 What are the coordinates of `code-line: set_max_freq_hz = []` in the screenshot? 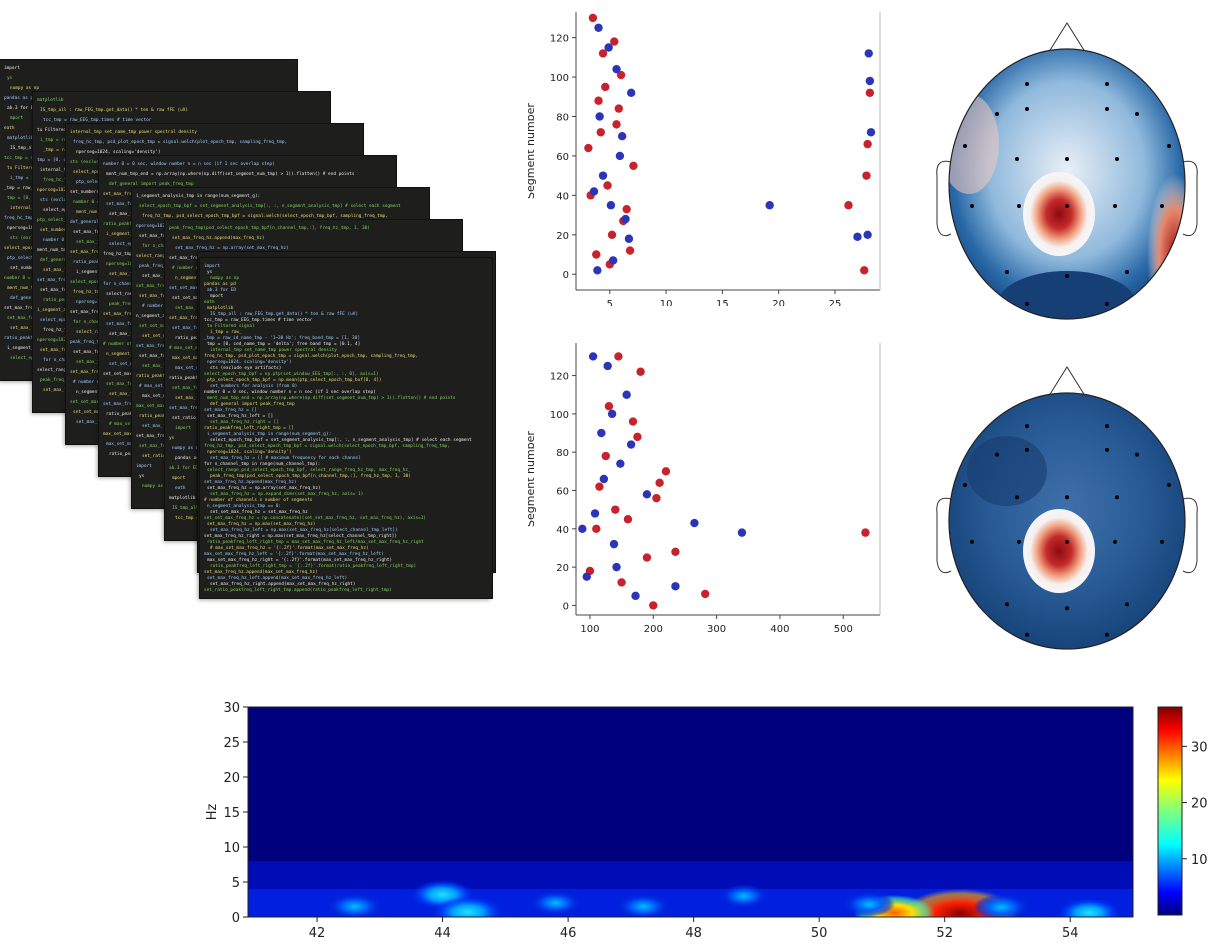 It's located at (230, 410).